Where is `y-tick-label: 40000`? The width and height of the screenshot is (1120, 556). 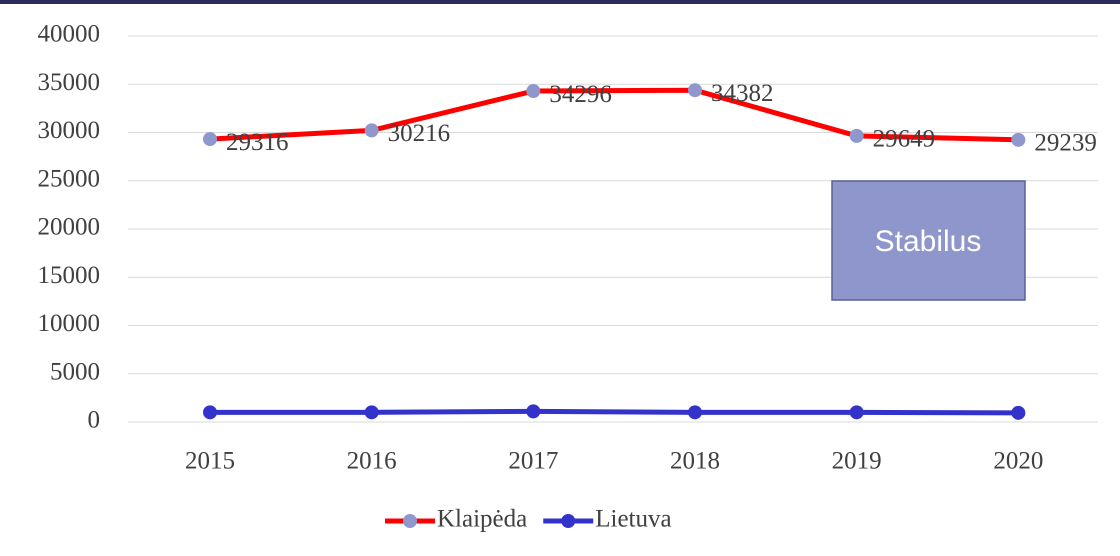
y-tick-label: 40000 is located at coordinates (69, 34).